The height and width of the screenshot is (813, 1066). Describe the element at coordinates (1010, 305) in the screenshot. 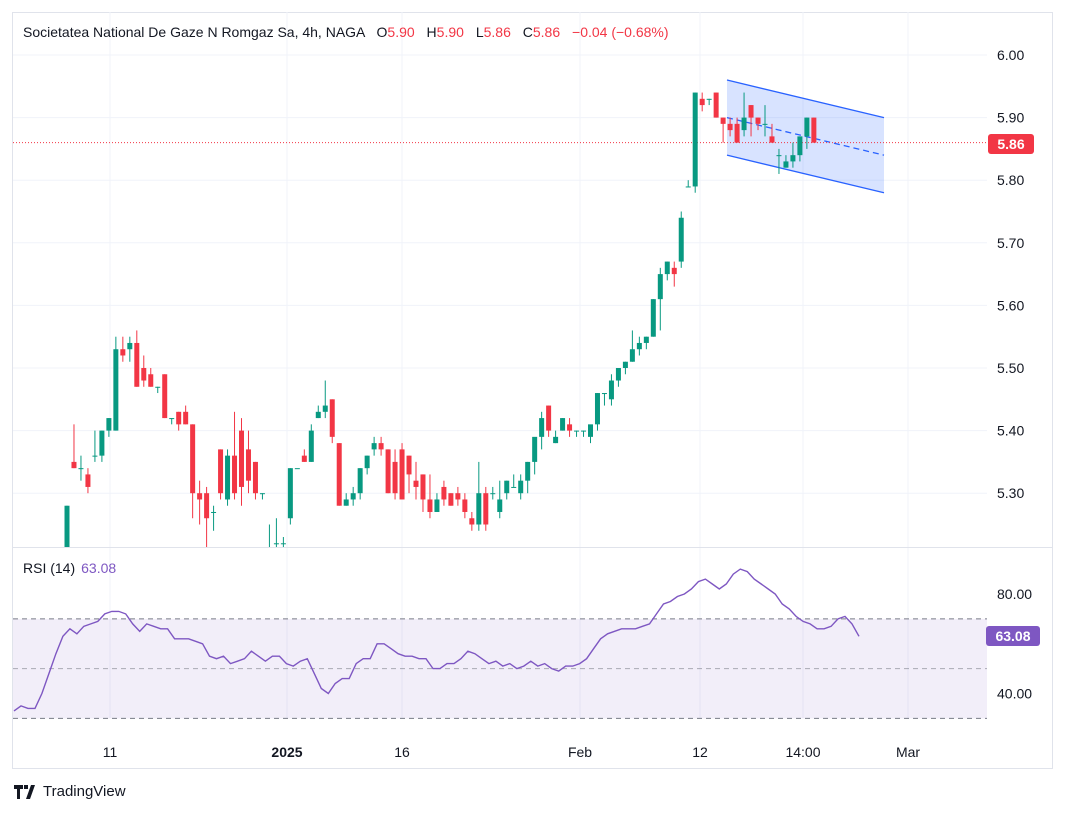

I see `price-tick-label: 5.60` at that location.